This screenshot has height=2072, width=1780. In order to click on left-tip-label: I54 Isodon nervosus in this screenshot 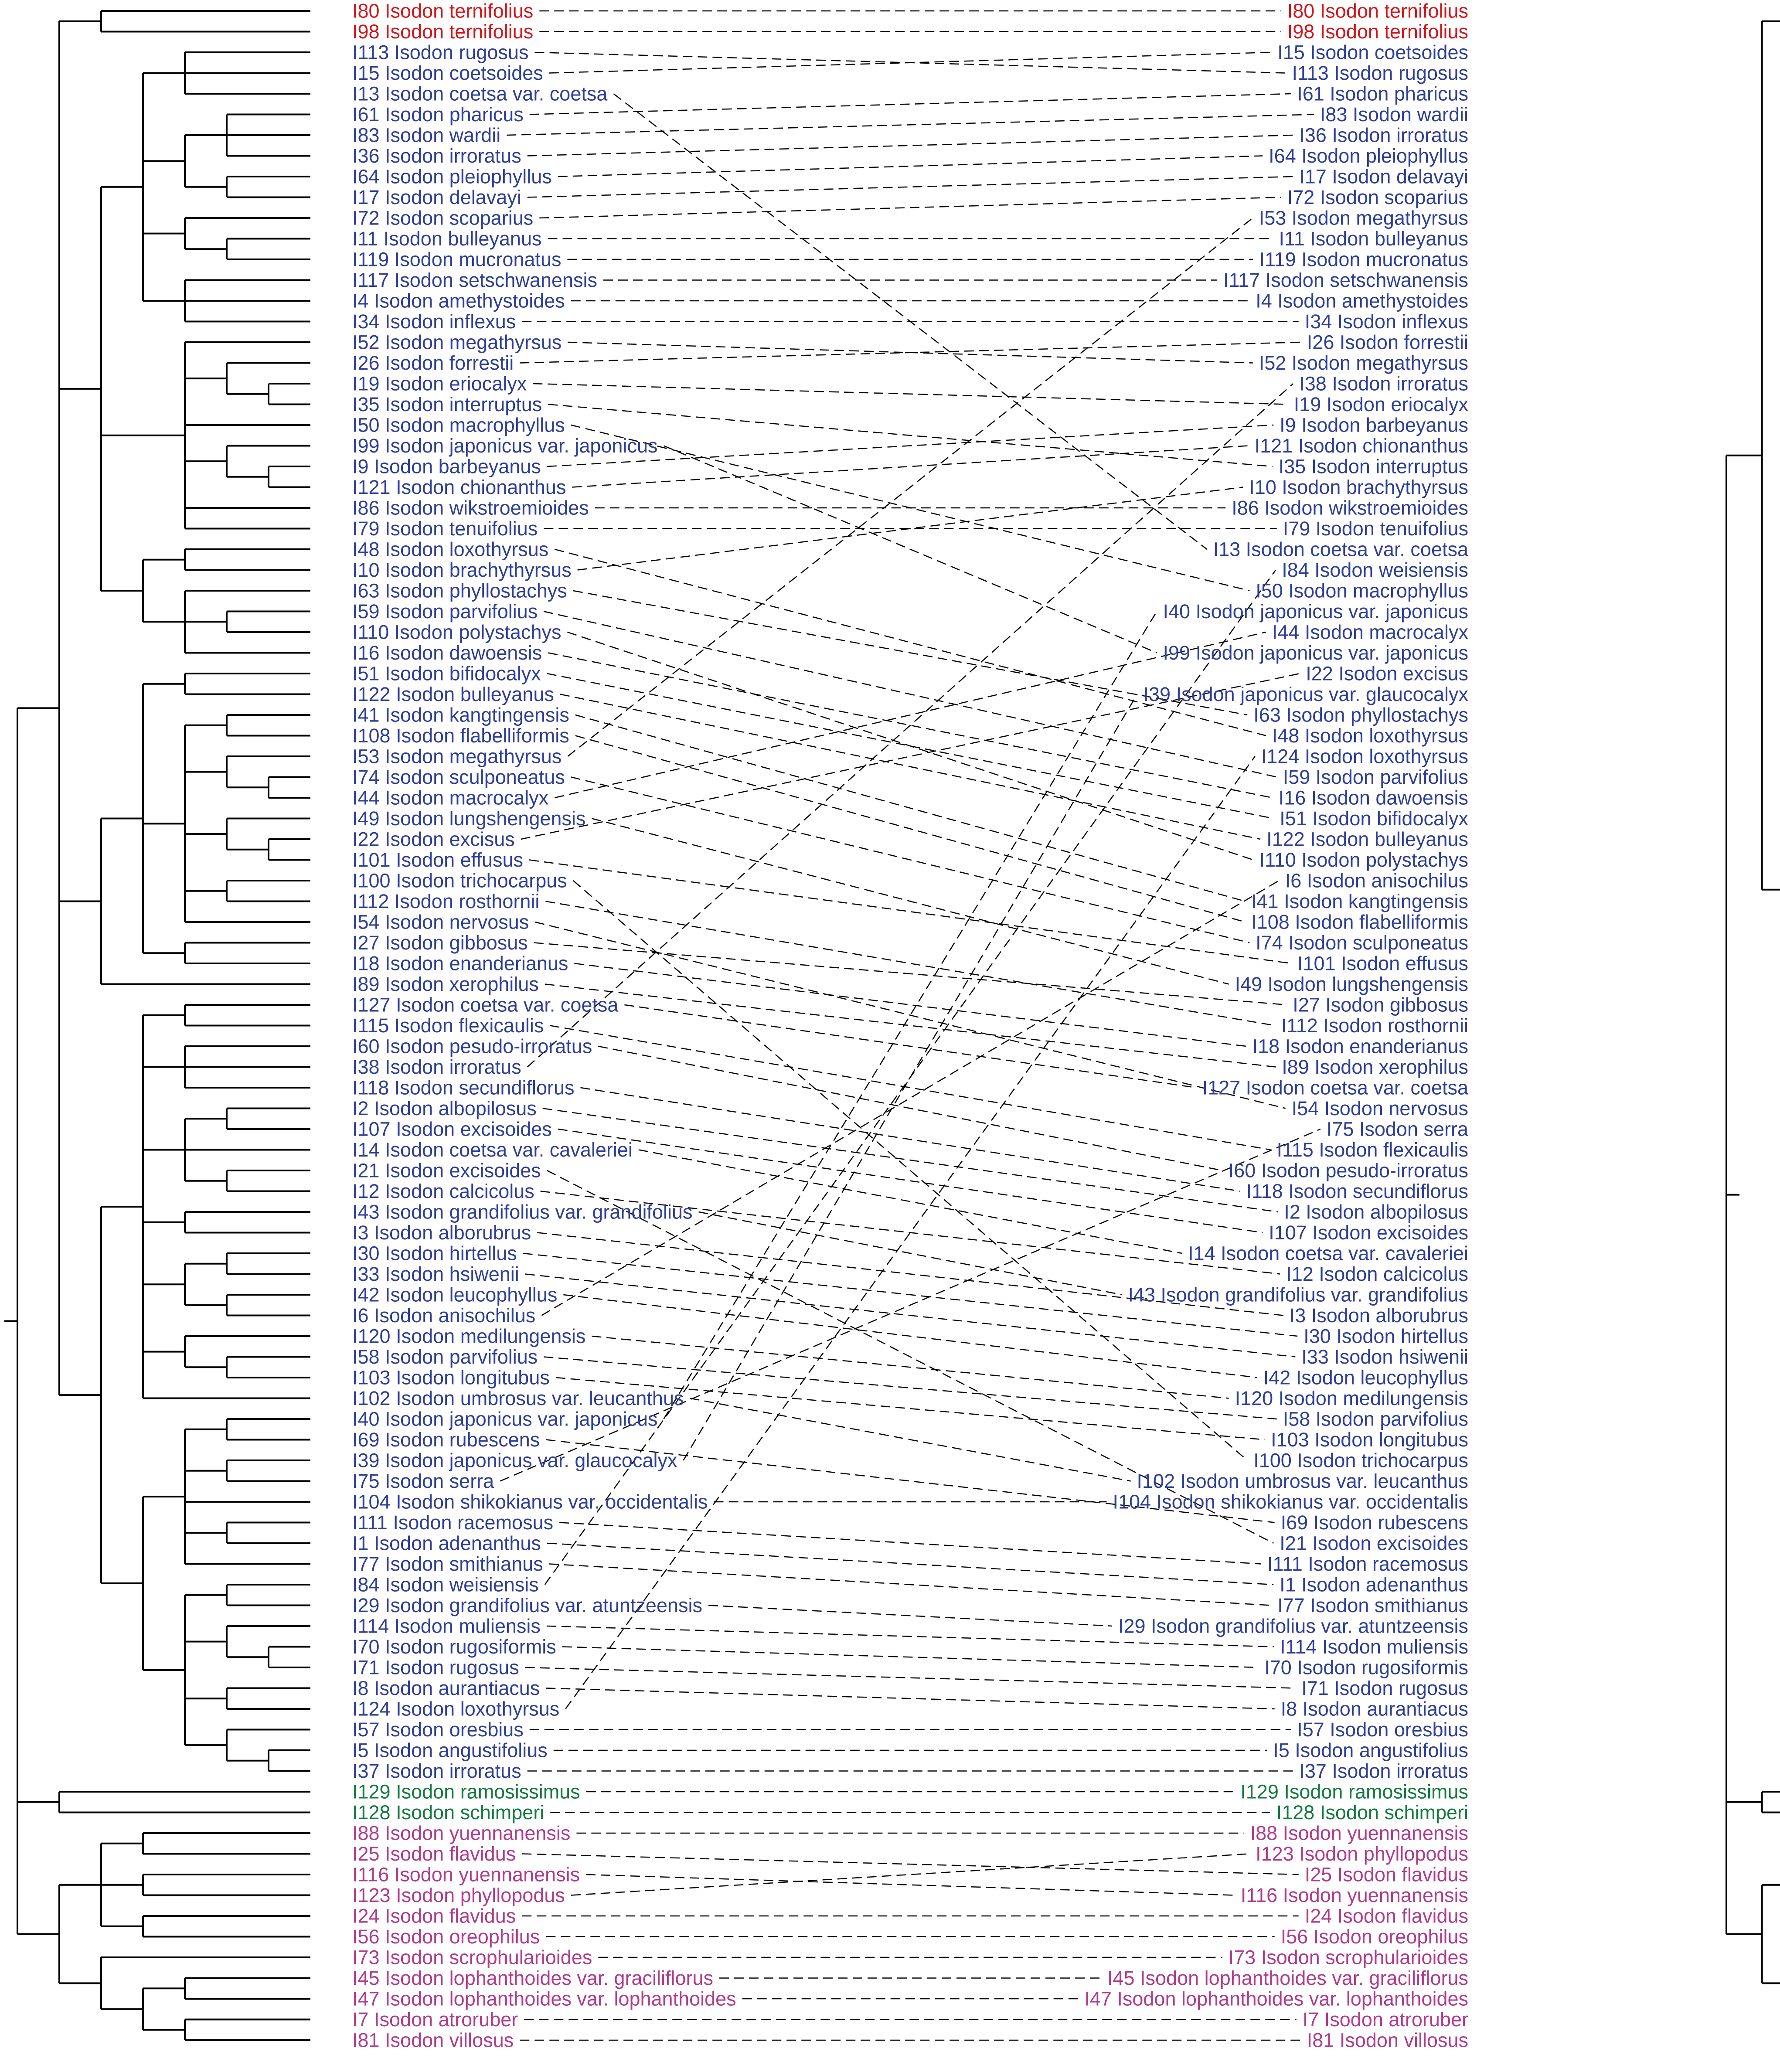, I will do `click(441, 922)`.